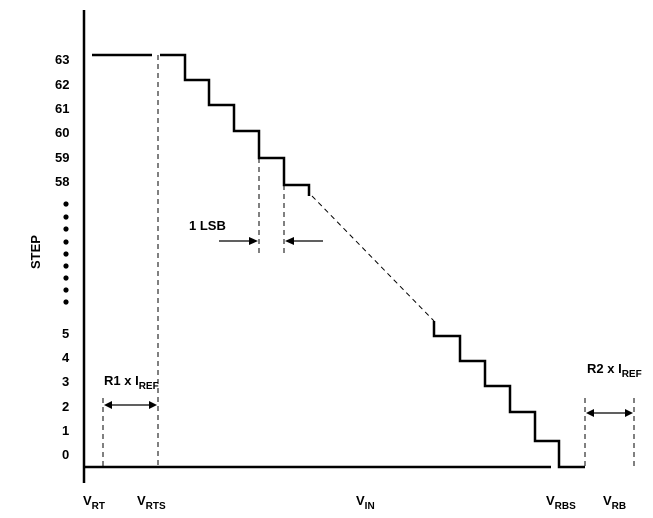 This screenshot has width=653, height=518. I want to click on y-tick-4: 4, so click(66, 357).